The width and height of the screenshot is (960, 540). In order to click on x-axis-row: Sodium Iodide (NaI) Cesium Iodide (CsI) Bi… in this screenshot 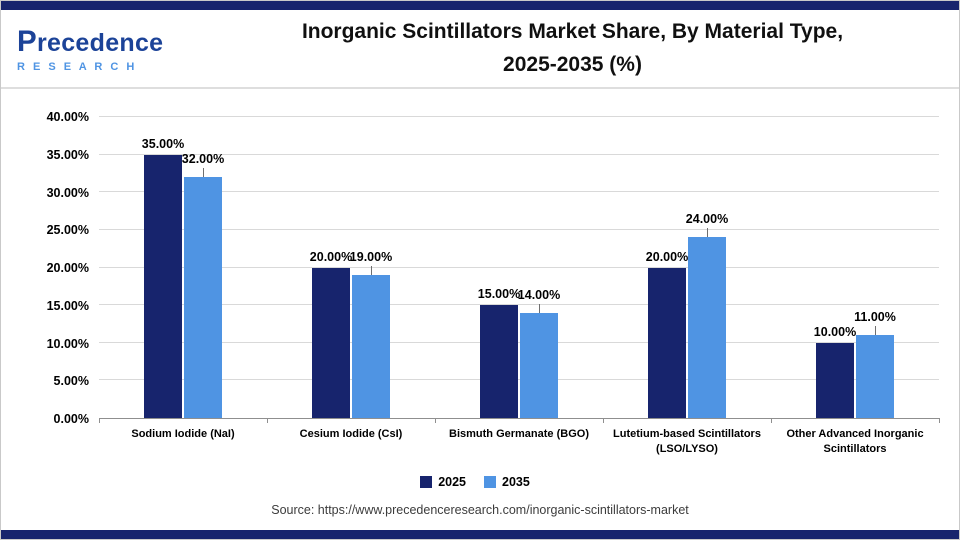, I will do `click(475, 438)`.